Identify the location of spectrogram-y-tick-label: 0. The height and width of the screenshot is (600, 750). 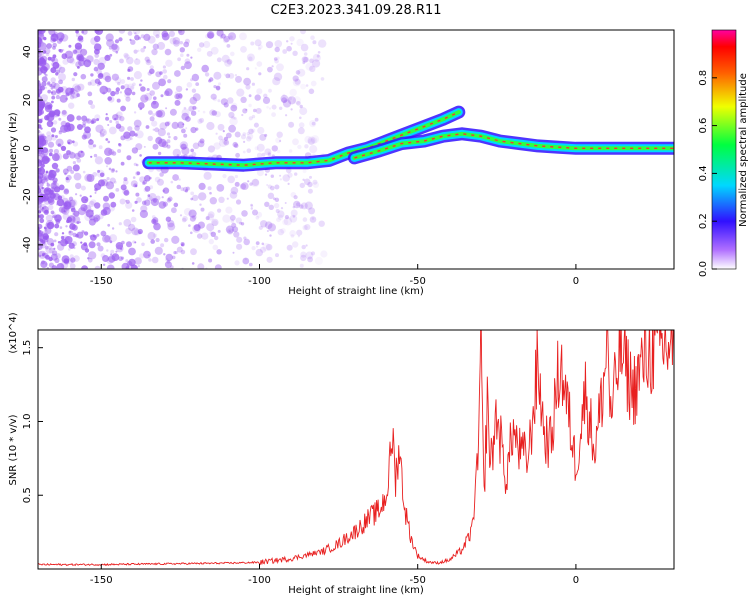
(27, 148).